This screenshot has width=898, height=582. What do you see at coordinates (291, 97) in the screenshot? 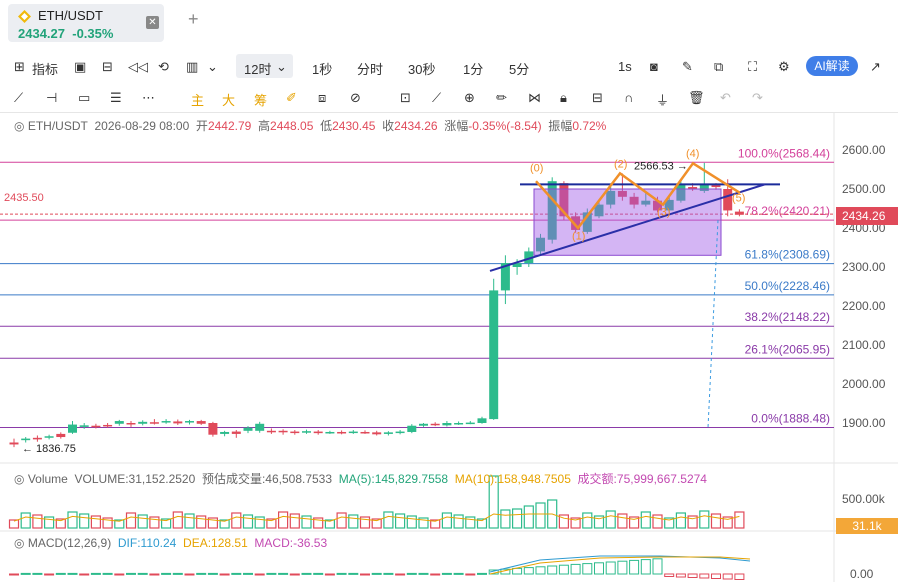
I see `edit-layout-icon: ✐` at bounding box center [291, 97].